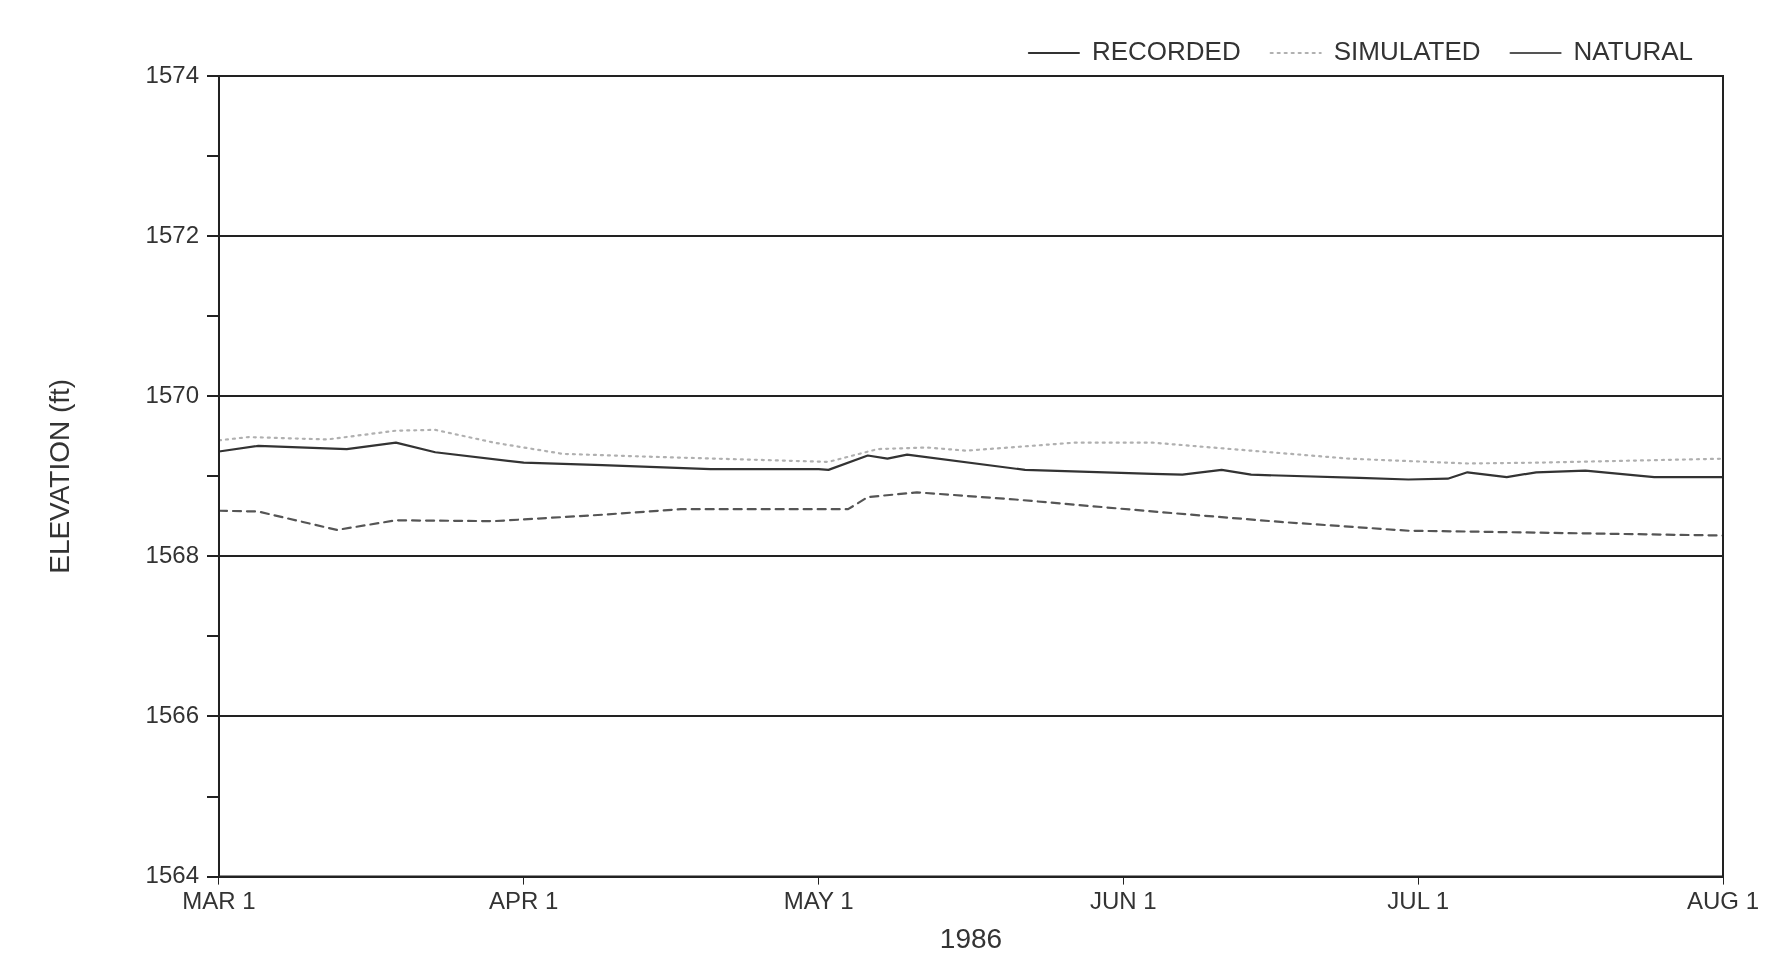 The width and height of the screenshot is (1773, 971). I want to click on legend-label: NATURAL, so click(1633, 51).